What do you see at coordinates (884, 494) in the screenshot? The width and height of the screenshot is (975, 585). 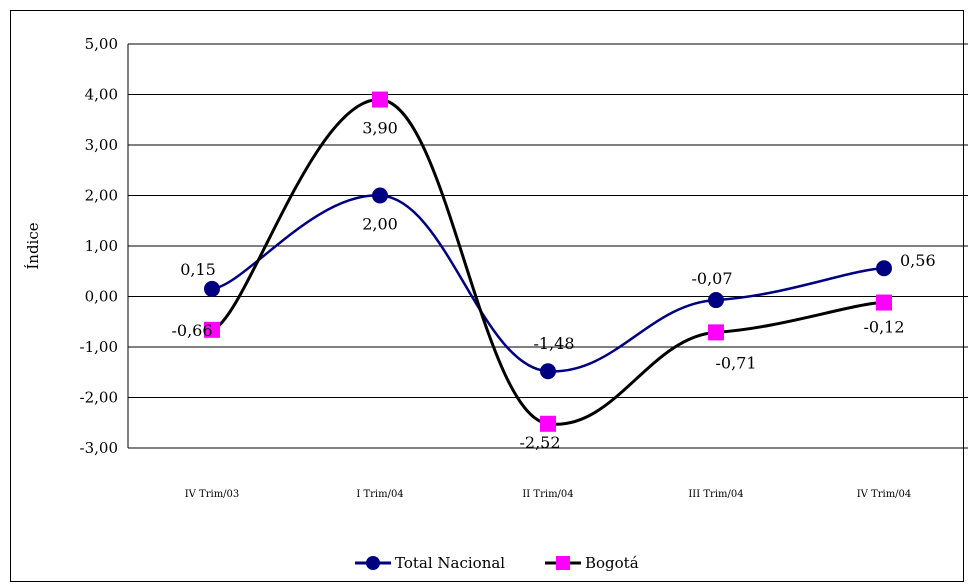 I see `x-tick-label: IV Trim/04` at bounding box center [884, 494].